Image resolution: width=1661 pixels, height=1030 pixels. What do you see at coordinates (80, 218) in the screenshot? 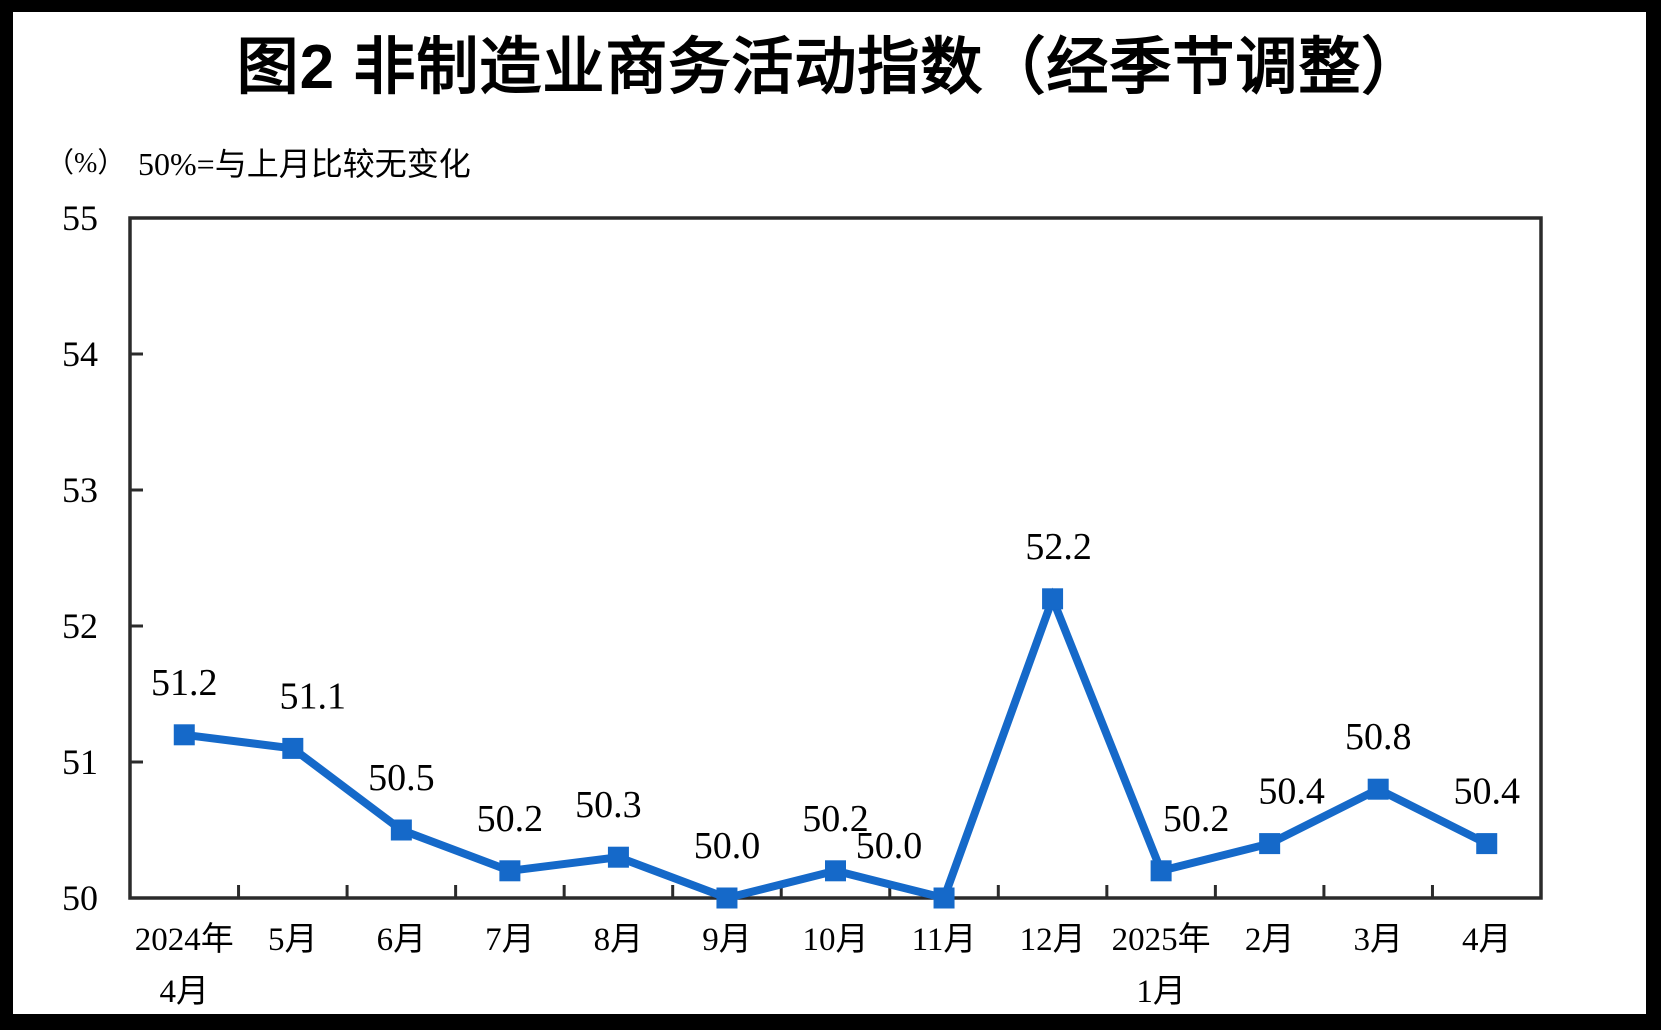
I see `y-tick-label: 55` at bounding box center [80, 218].